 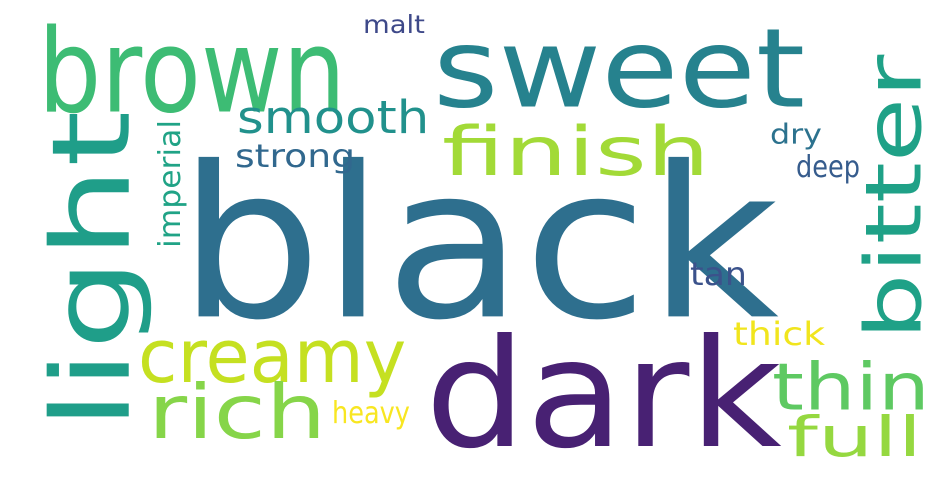 What do you see at coordinates (576, 151) in the screenshot?
I see `word-finish: finish` at bounding box center [576, 151].